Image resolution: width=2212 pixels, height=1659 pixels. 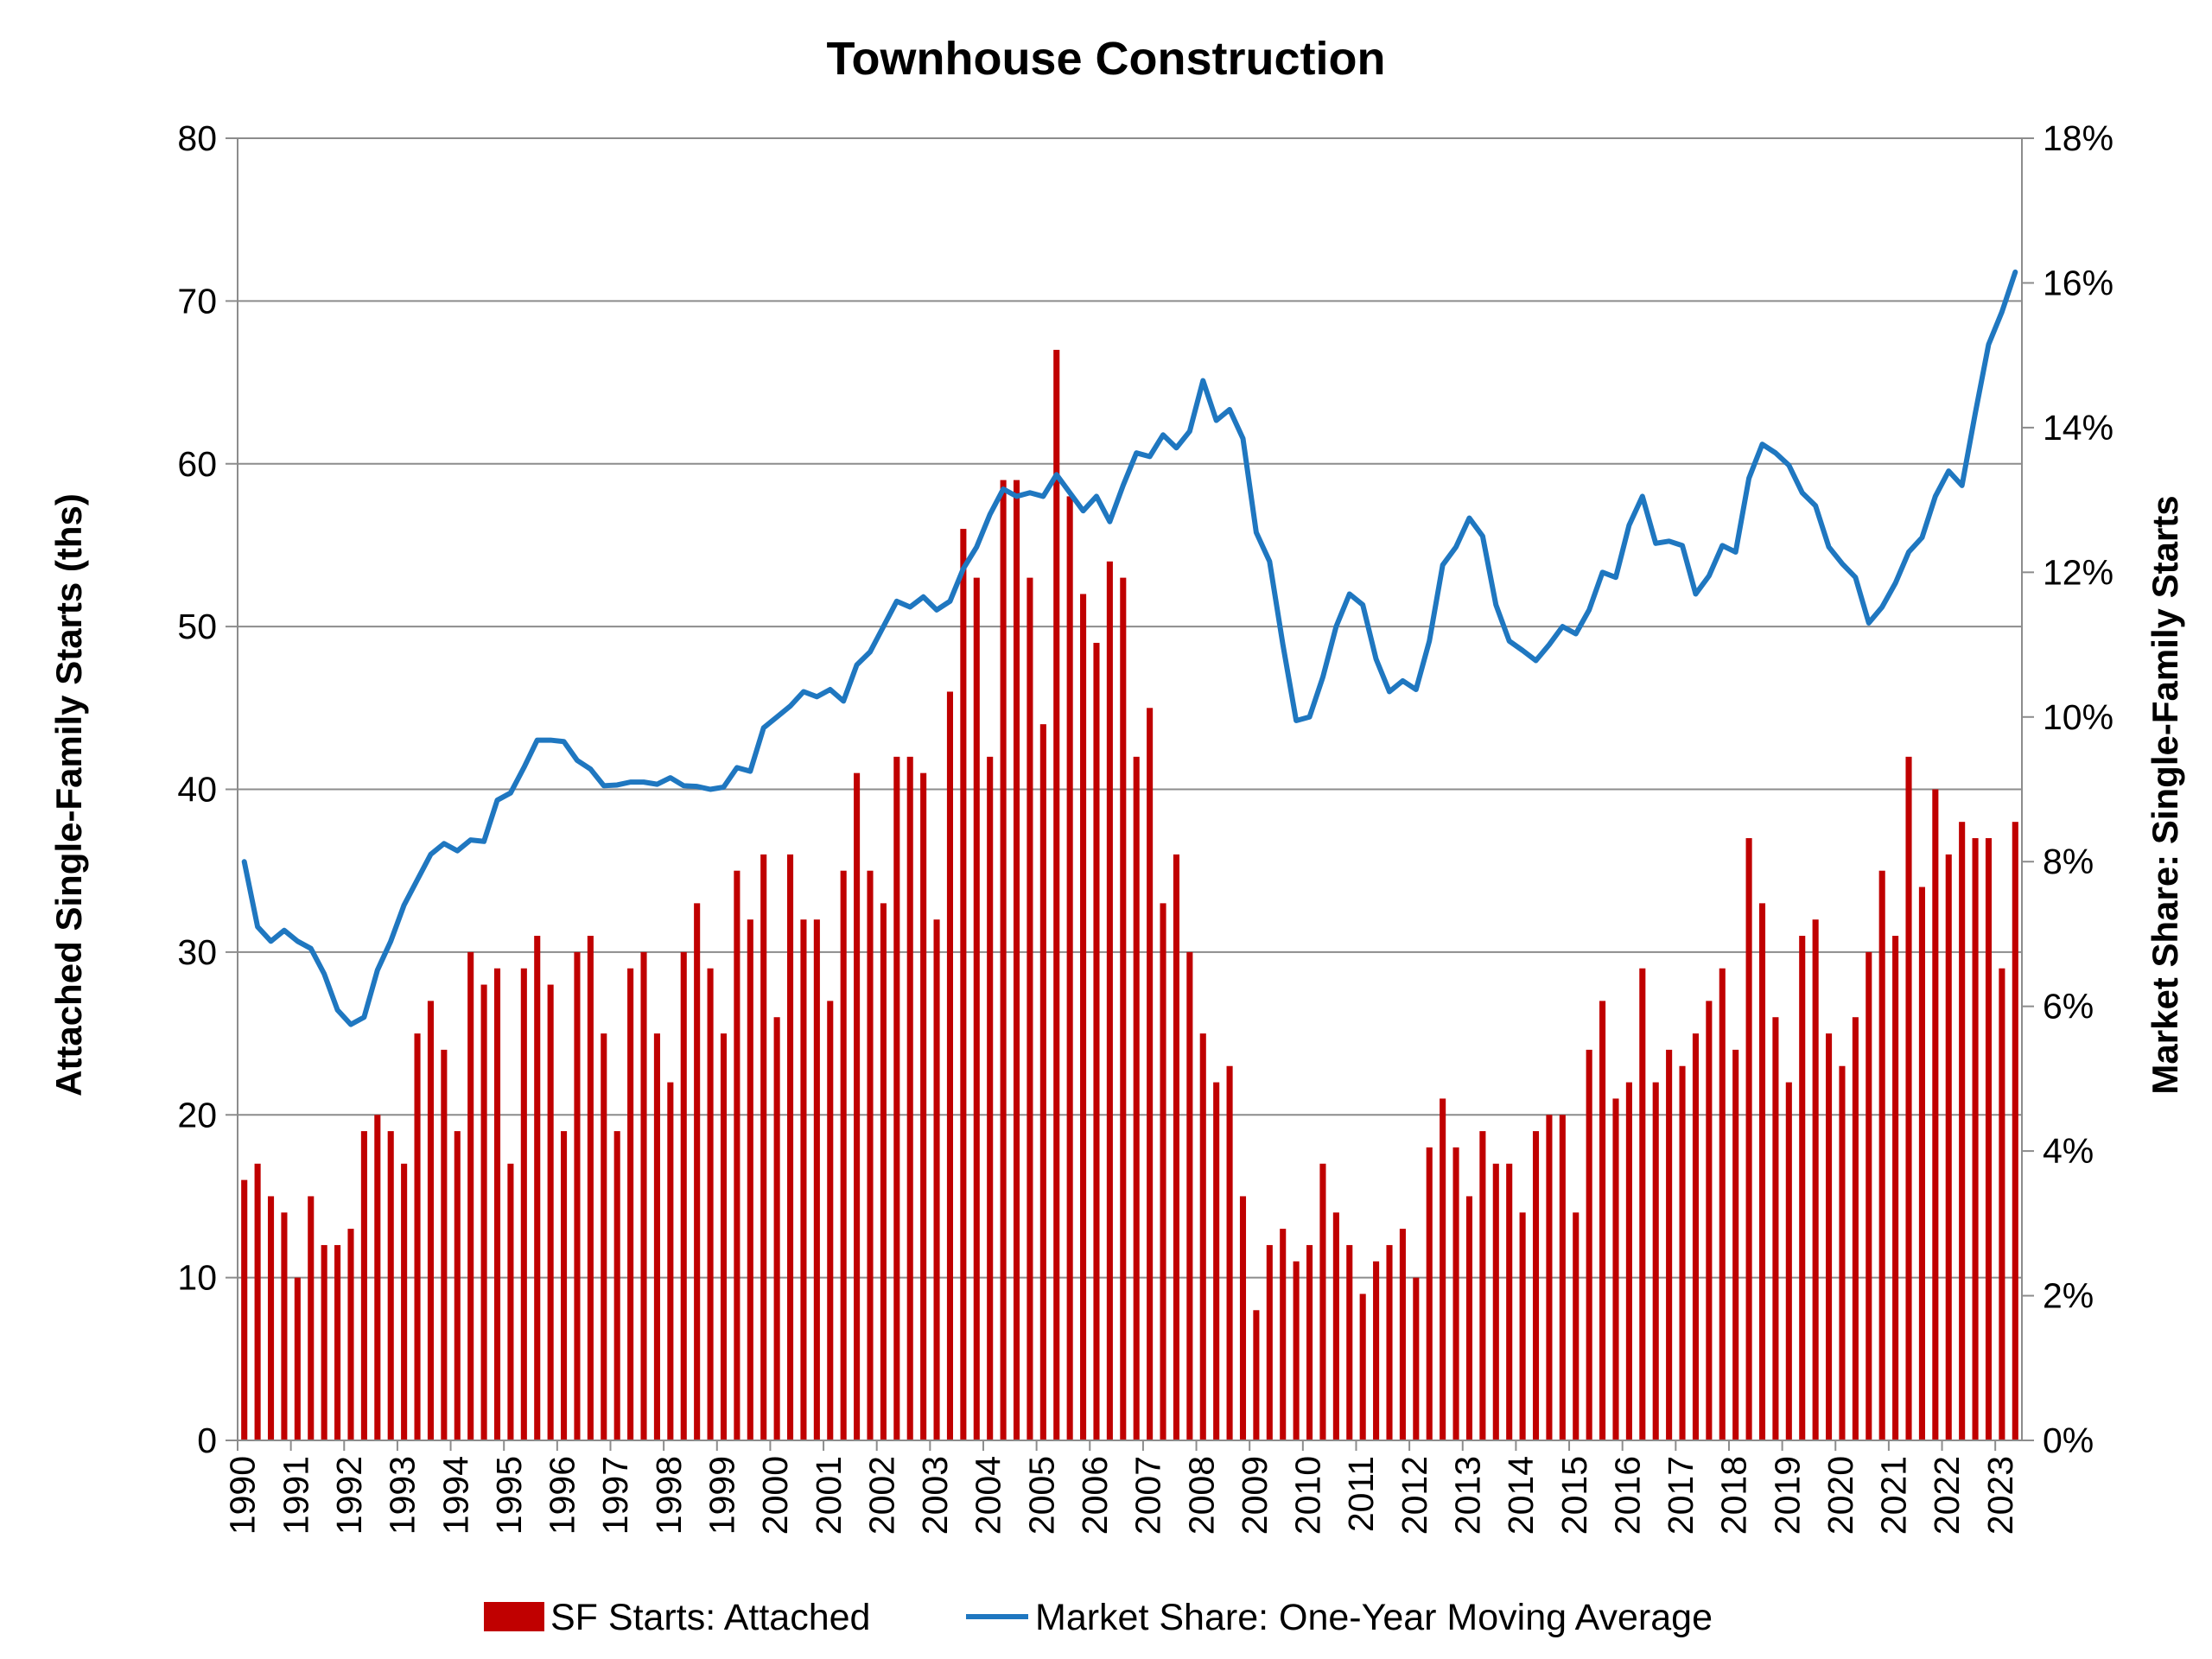 I want to click on x-tick-label: 2011, so click(x=1361, y=1494).